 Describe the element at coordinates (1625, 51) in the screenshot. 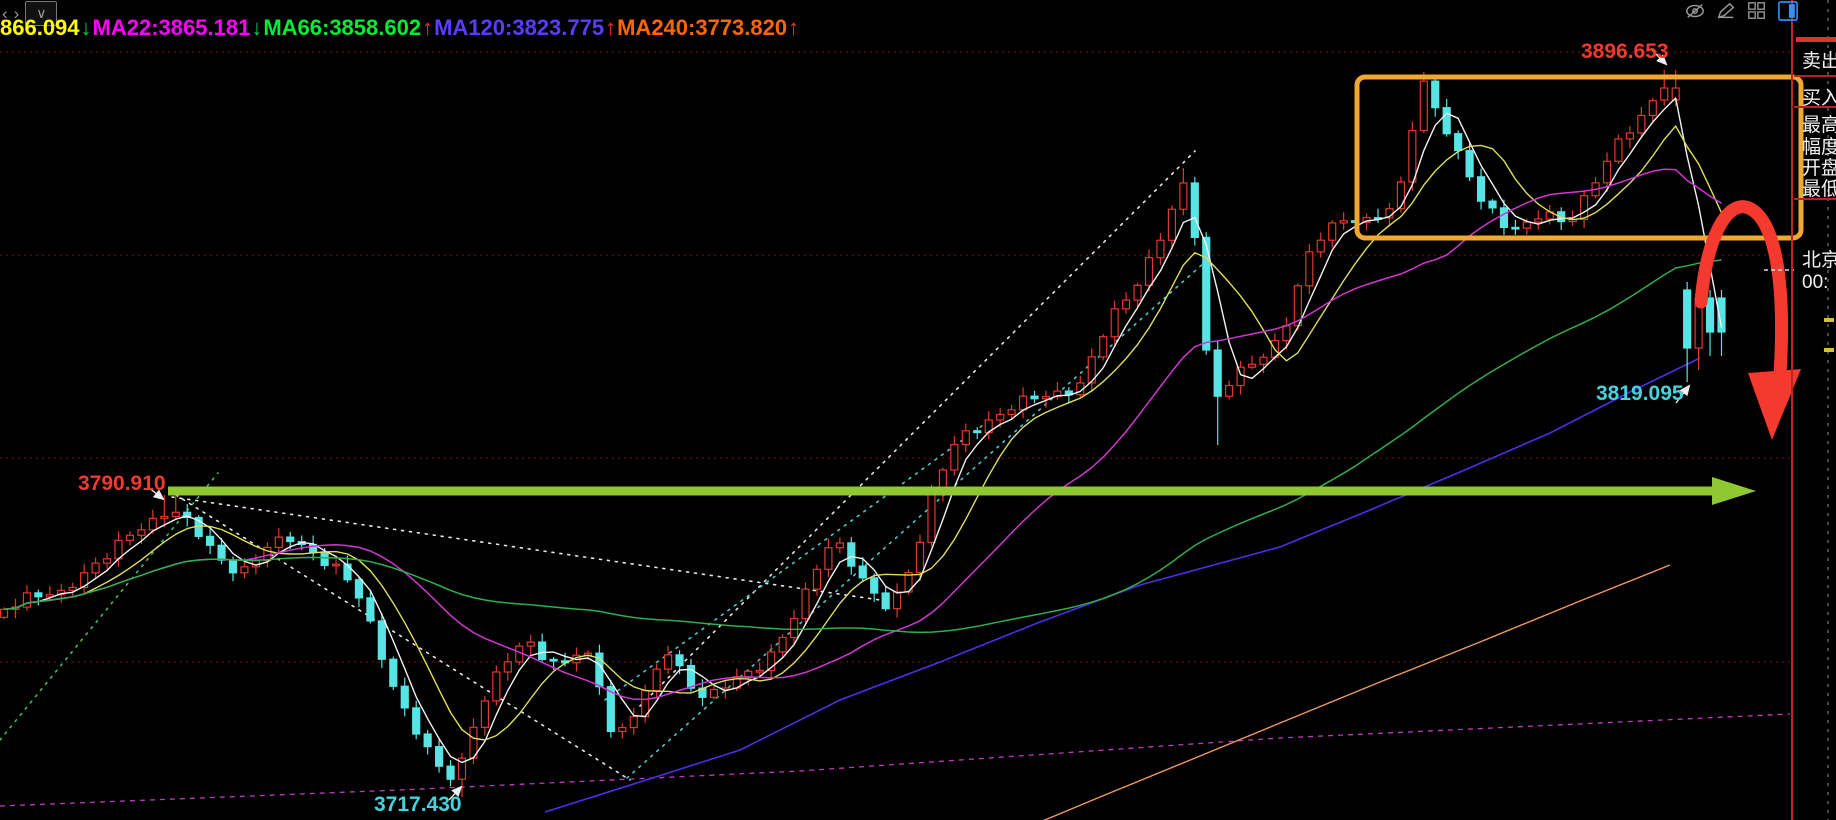

I see `price-label: 3896.653` at that location.